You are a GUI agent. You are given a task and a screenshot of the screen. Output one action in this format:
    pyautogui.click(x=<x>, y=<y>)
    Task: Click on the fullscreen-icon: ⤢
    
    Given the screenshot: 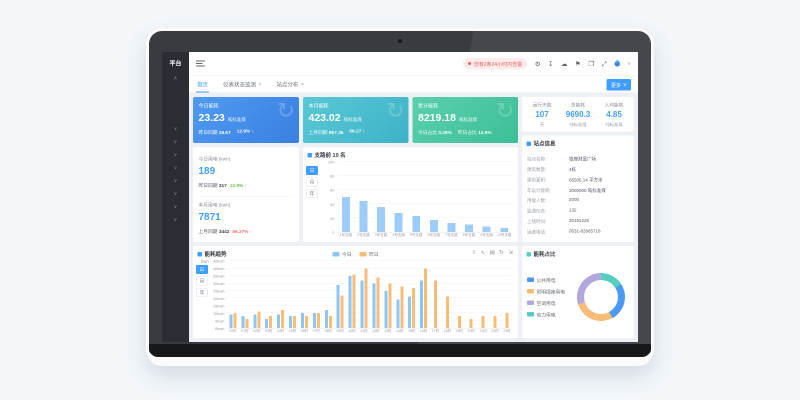 What is the action you would take?
    pyautogui.click(x=604, y=63)
    